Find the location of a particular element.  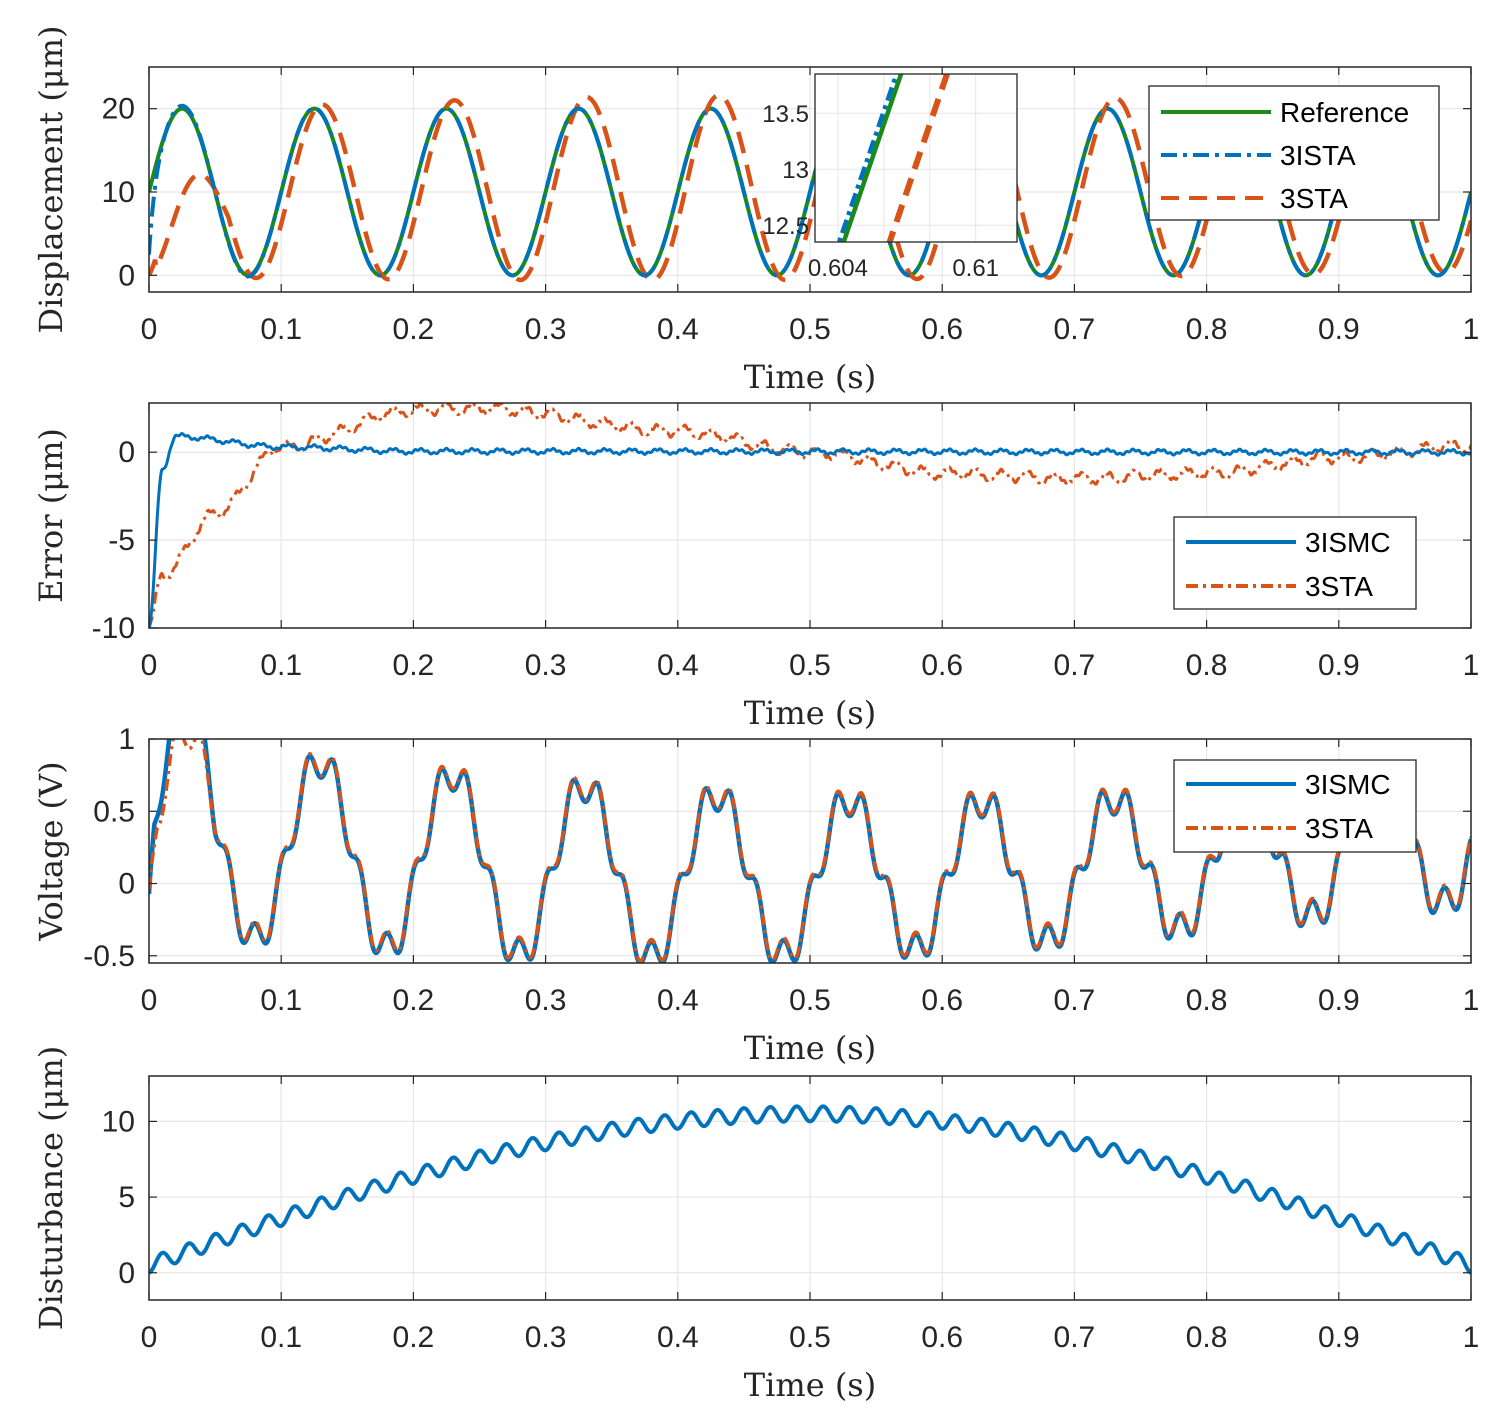

displacement-xtick-label: 0.5 is located at coordinates (810, 329).